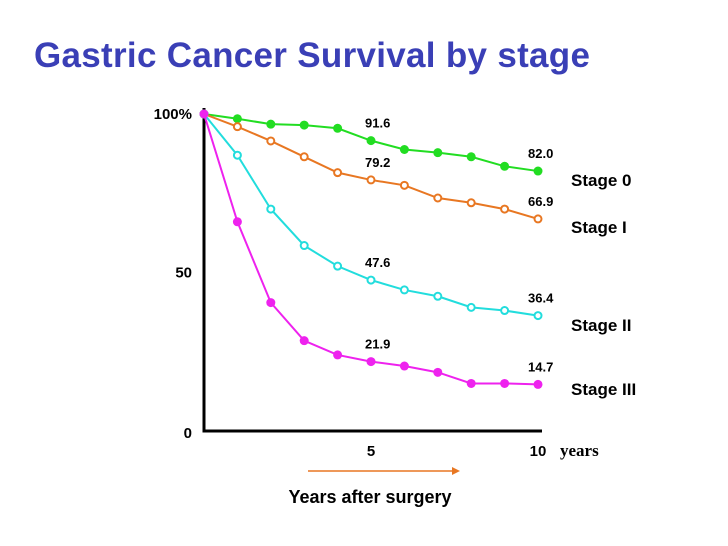 The image size is (728, 546). What do you see at coordinates (601, 325) in the screenshot?
I see `legend-label-stage-ii: Stage II` at bounding box center [601, 325].